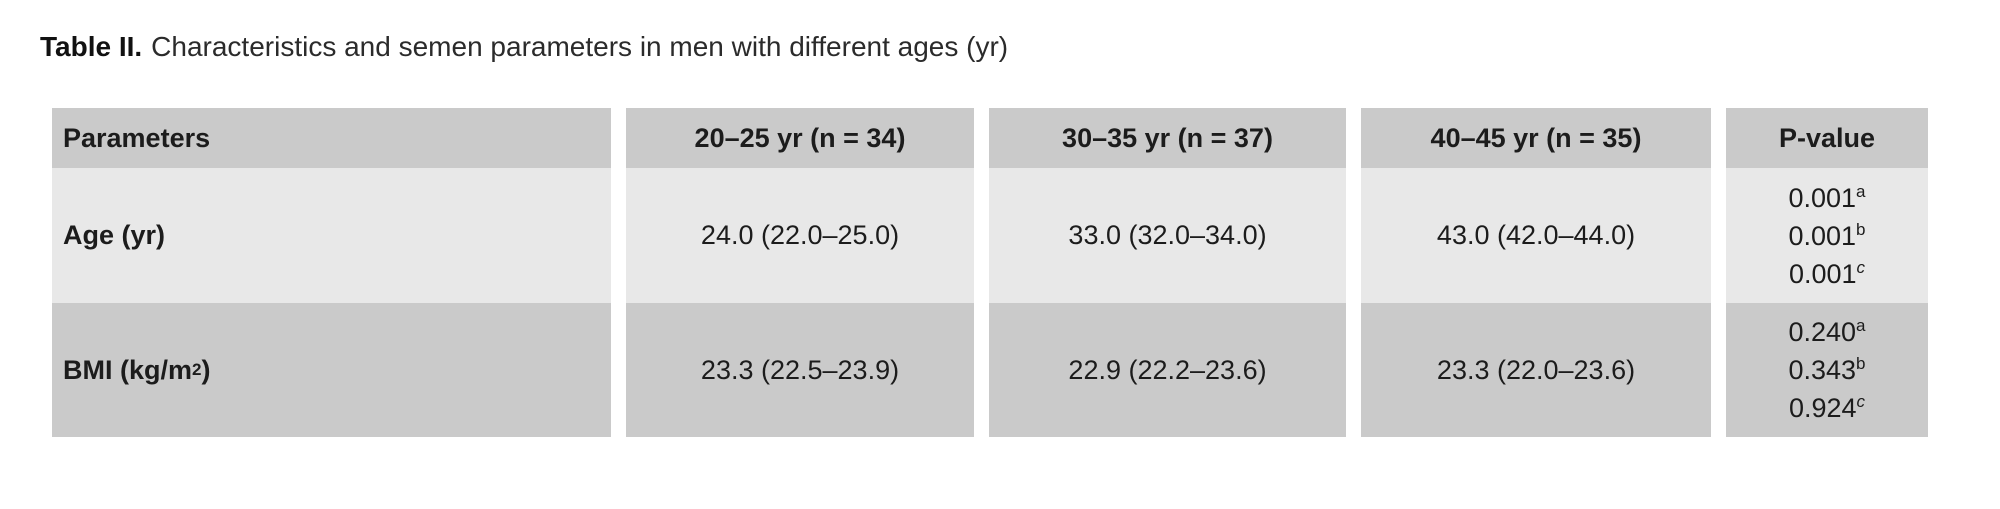 This screenshot has height=509, width=2000. Describe the element at coordinates (91, 46) in the screenshot. I see `table-number: Table II.` at that location.